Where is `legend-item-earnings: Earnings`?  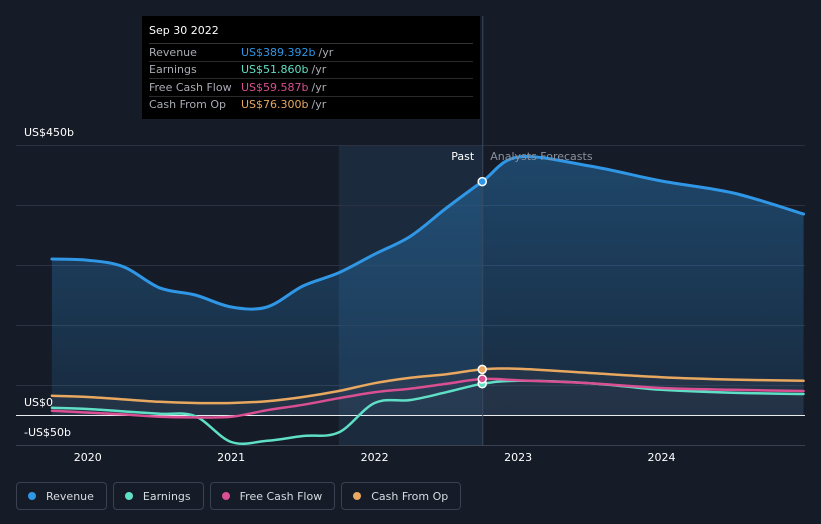 legend-item-earnings: Earnings is located at coordinates (158, 496).